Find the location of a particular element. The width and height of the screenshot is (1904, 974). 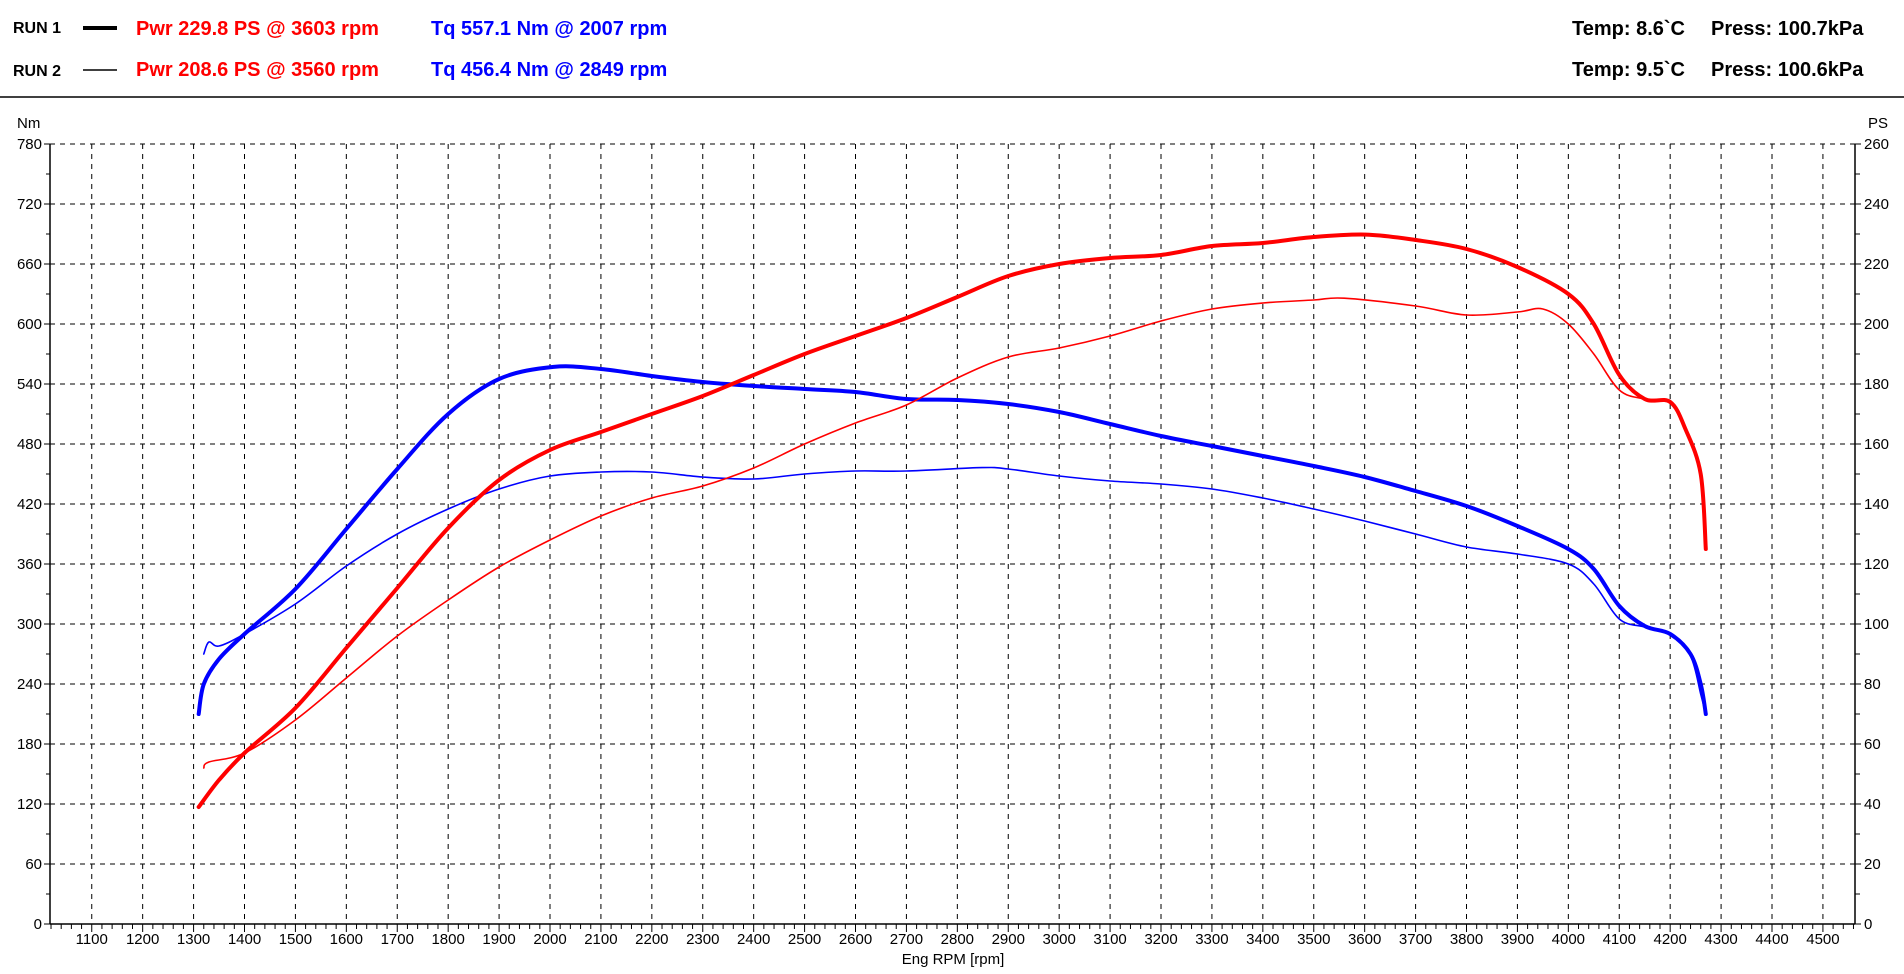

x-tick-label: 2100 is located at coordinates (600, 939).